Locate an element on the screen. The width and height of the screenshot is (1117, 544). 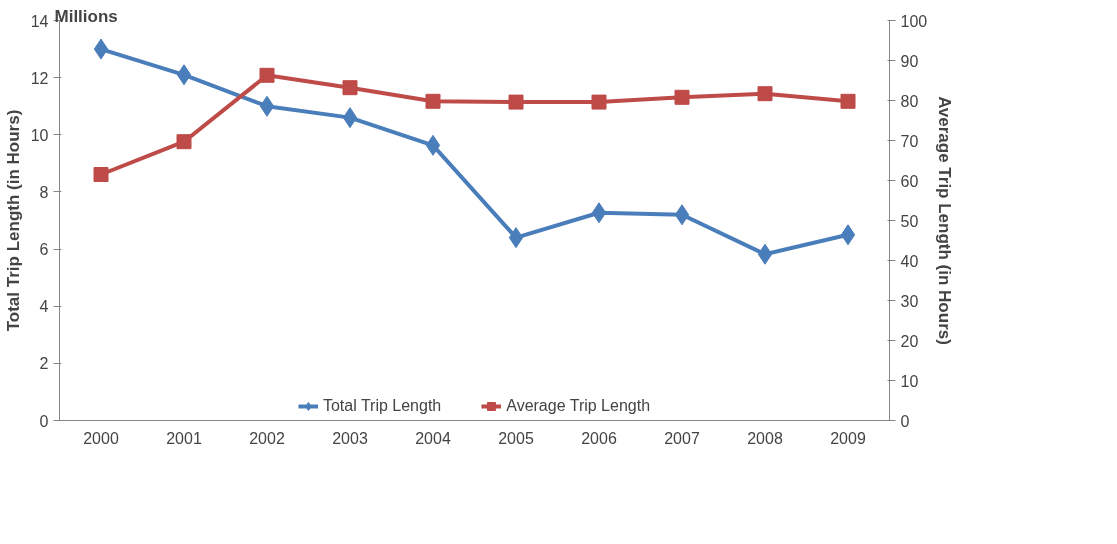
x-tick-label: 2000 is located at coordinates (101, 438).